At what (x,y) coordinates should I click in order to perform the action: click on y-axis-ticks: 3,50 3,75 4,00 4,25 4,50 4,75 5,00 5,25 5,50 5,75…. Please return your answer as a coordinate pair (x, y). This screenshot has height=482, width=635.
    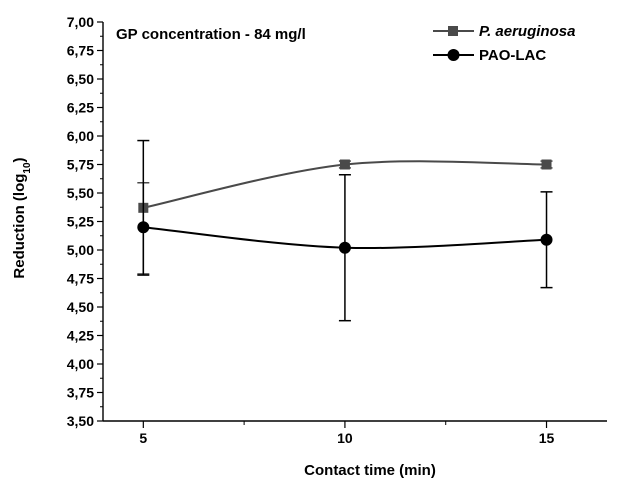
    Looking at the image, I should click on (85, 221).